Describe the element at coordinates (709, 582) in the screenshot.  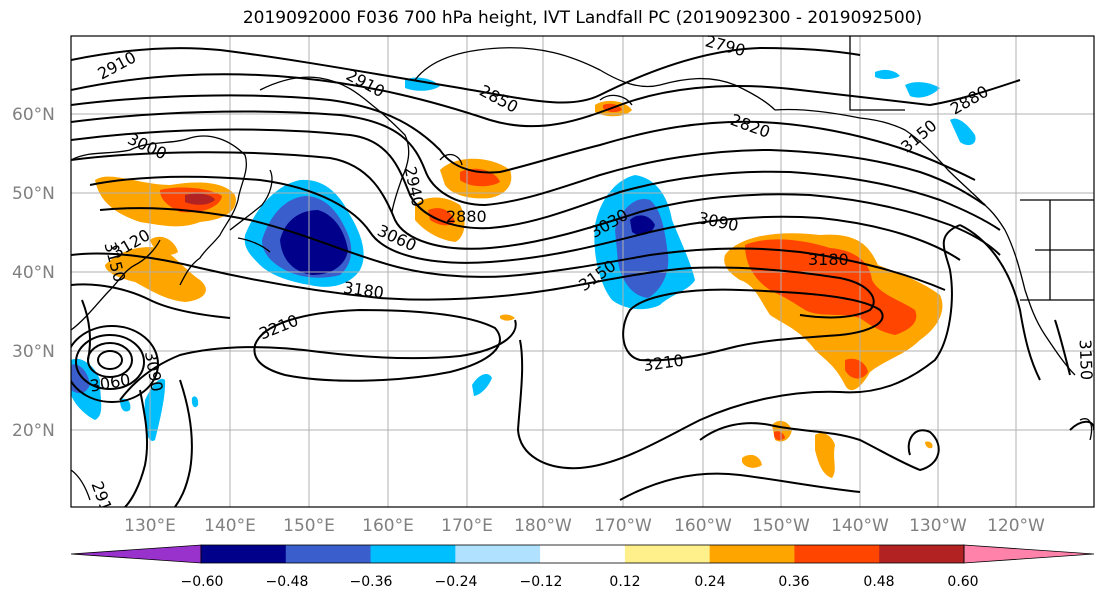
I see `colorbar-tick-label: 0.24` at that location.